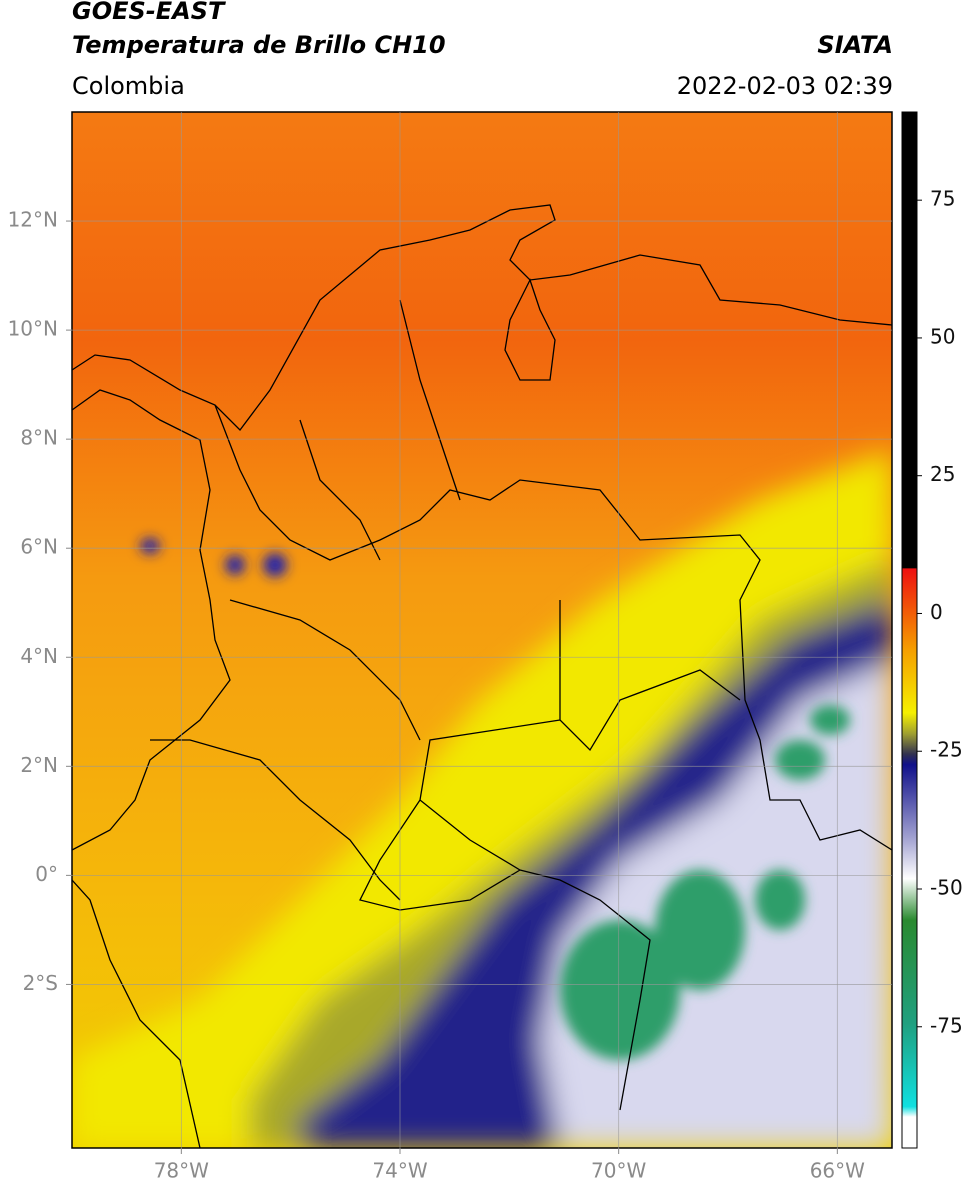  What do you see at coordinates (946, 888) in the screenshot?
I see `colorbar-tick-label: -50` at bounding box center [946, 888].